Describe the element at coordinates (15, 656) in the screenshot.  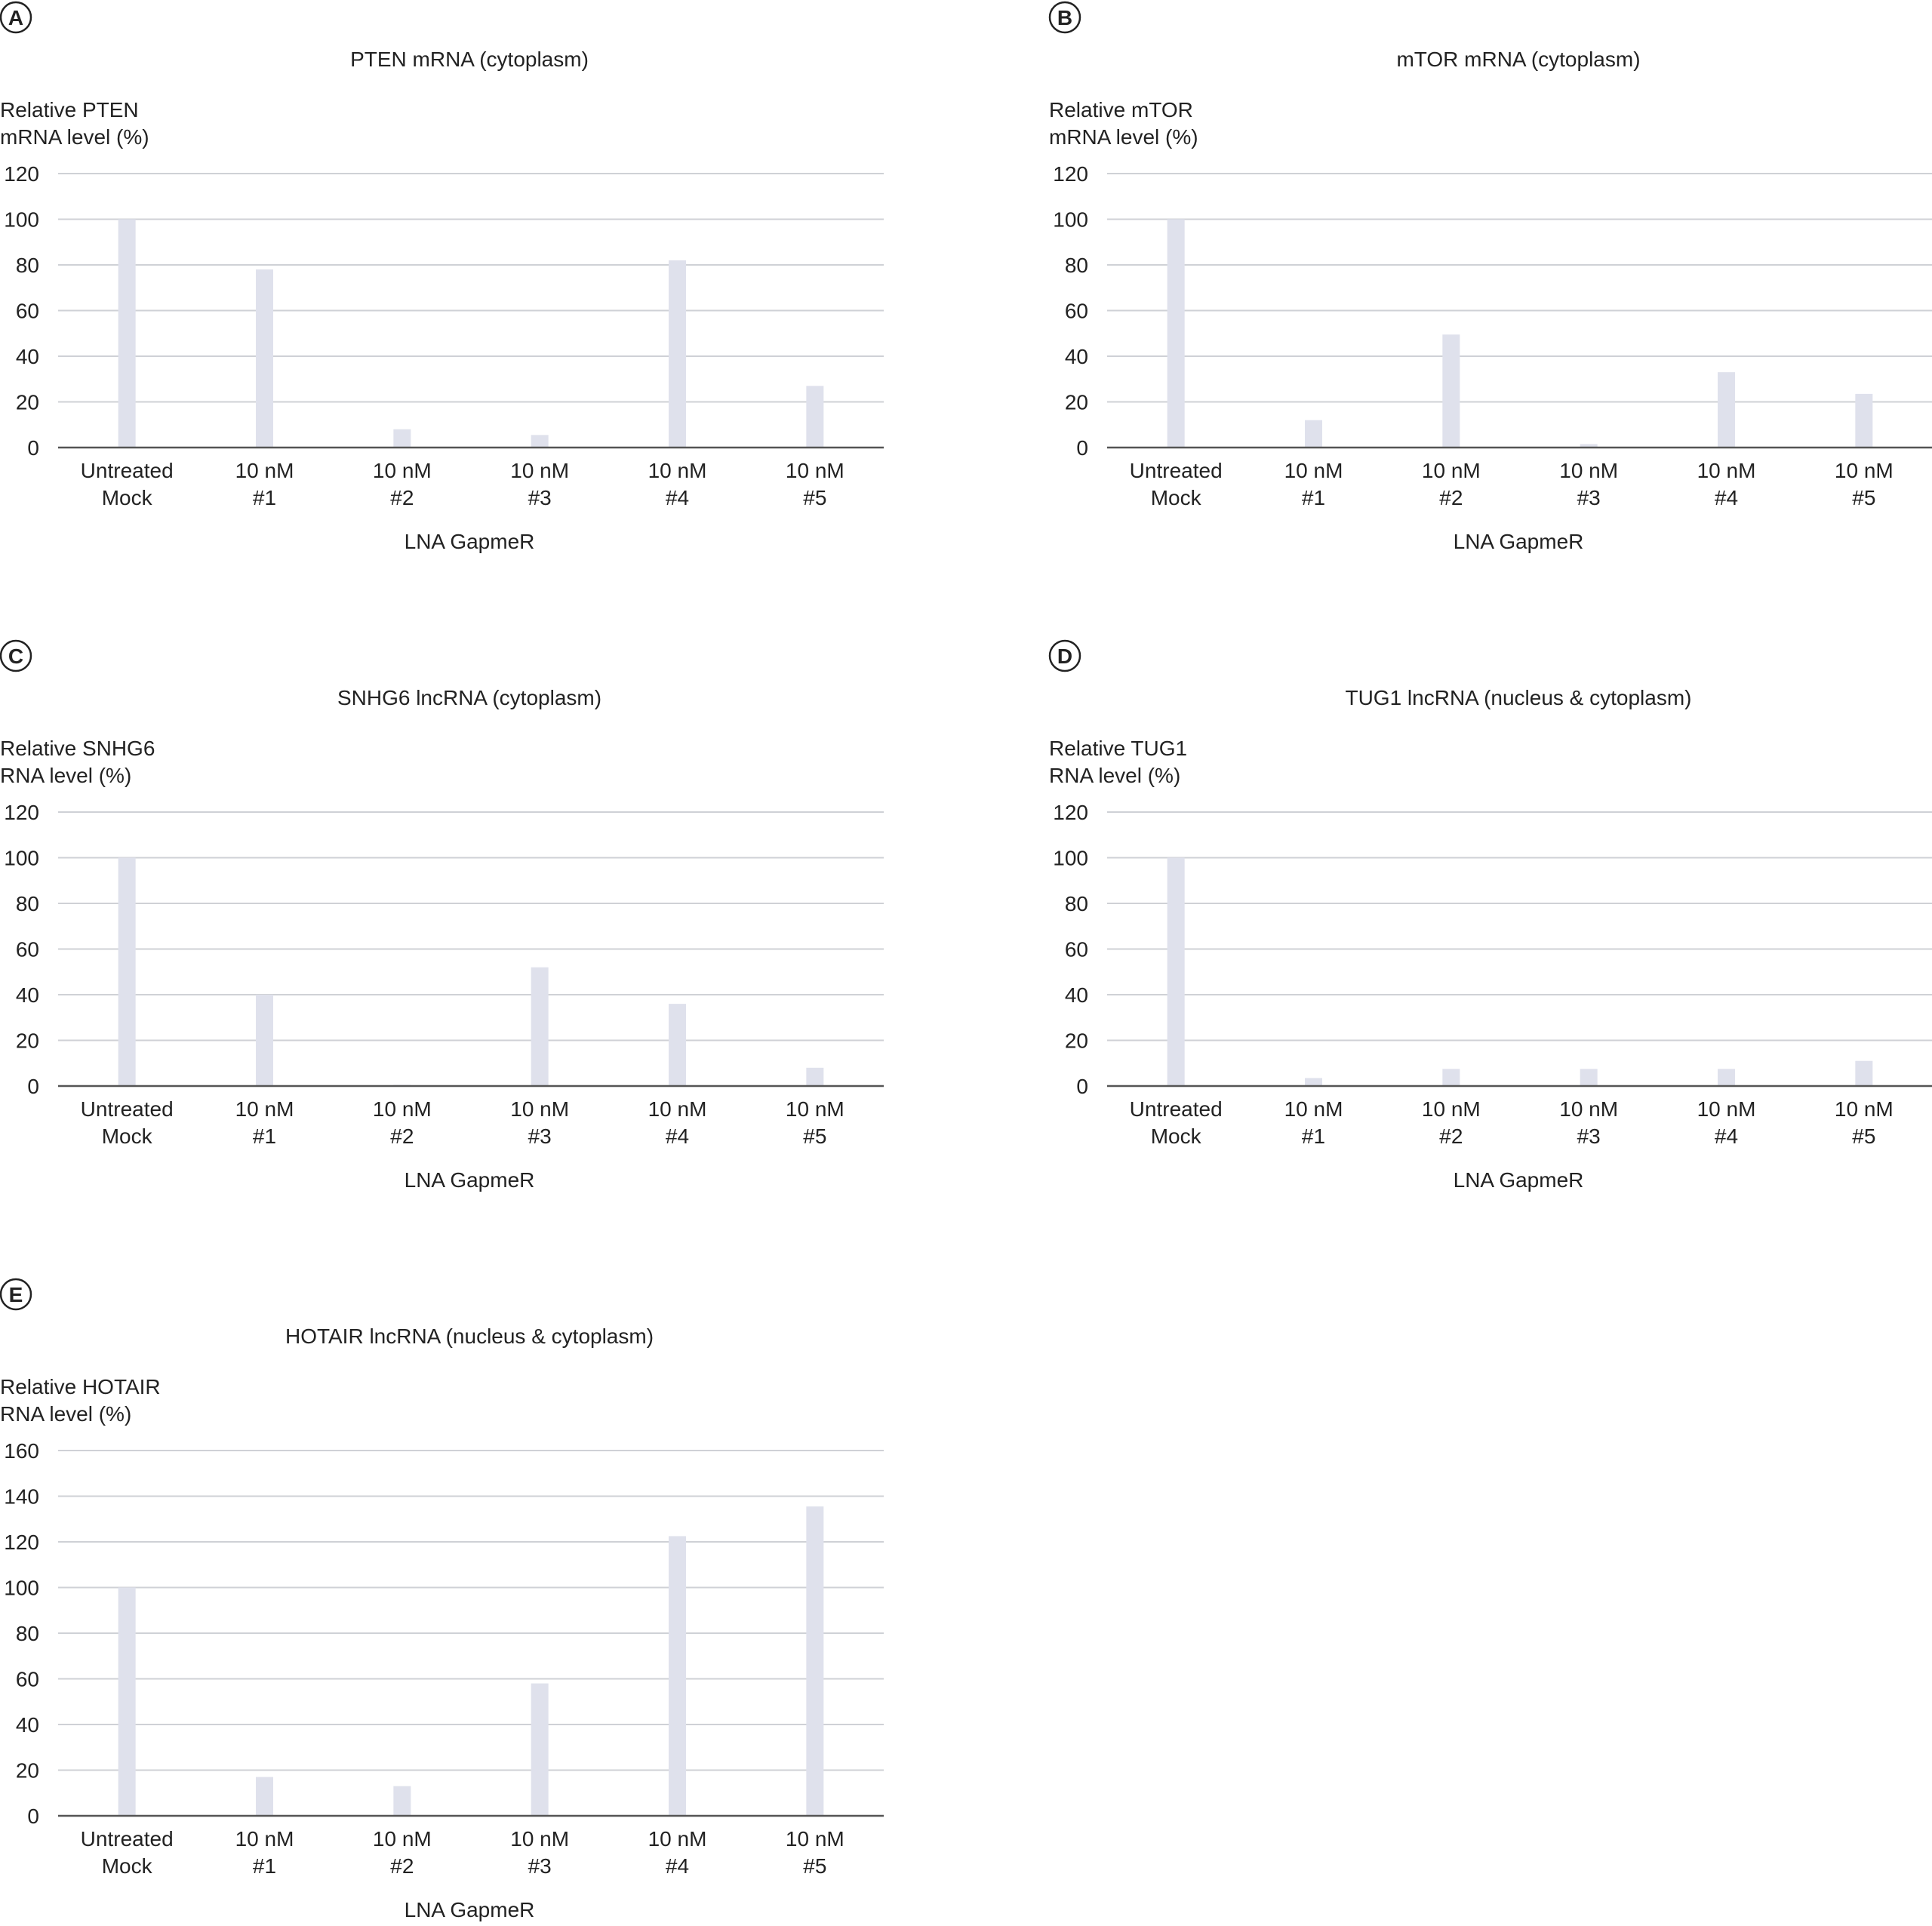
I see `panel-letter: C` at that location.